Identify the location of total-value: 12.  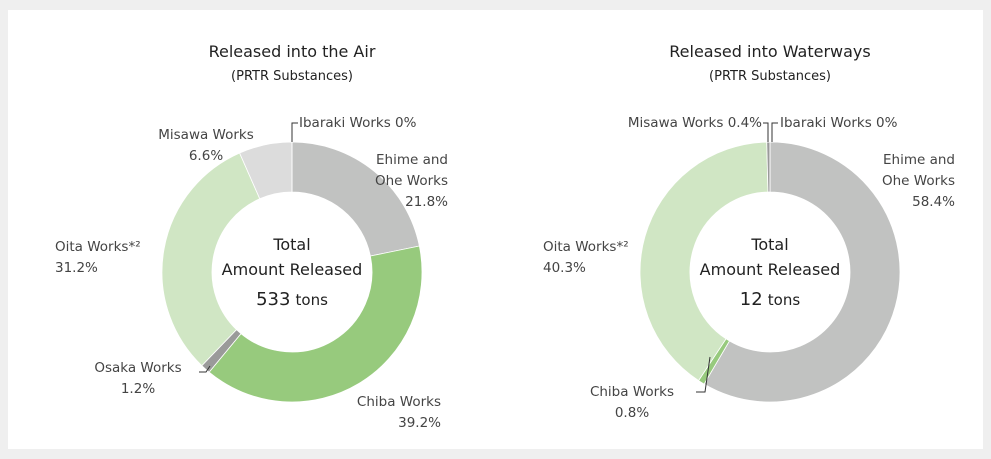
(751, 299).